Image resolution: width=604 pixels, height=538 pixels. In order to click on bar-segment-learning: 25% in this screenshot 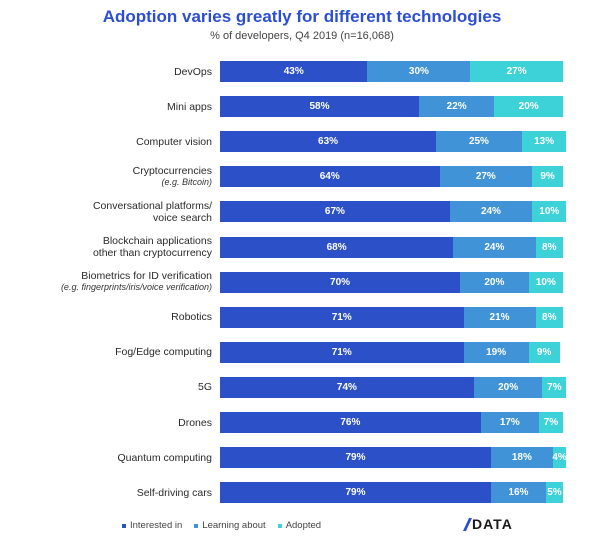, I will do `click(479, 142)`.